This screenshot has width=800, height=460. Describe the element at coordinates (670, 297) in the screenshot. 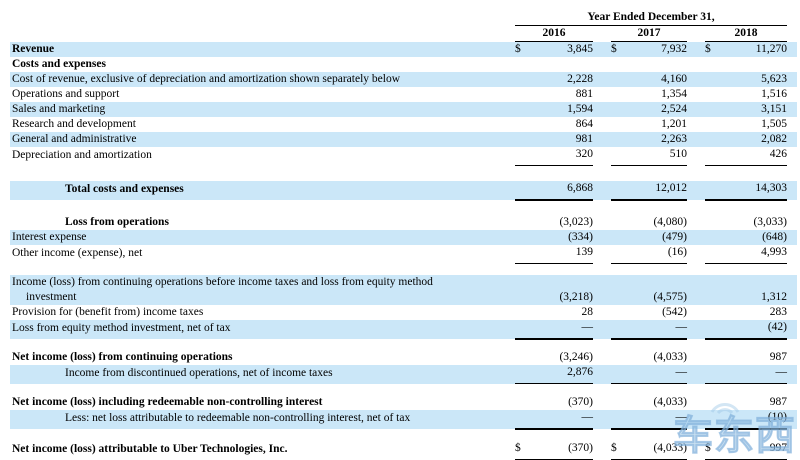

I see `value: (4,575)` at that location.